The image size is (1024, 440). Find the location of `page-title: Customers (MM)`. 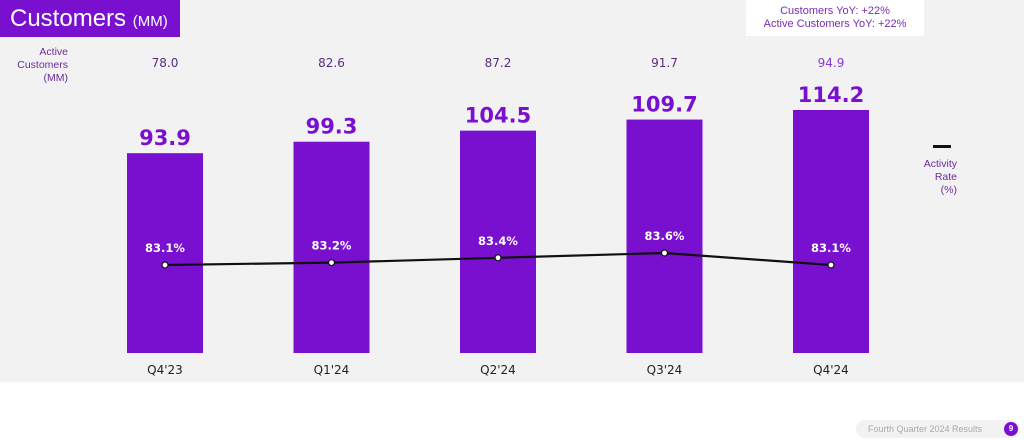

page-title: Customers (MM) is located at coordinates (90, 18).